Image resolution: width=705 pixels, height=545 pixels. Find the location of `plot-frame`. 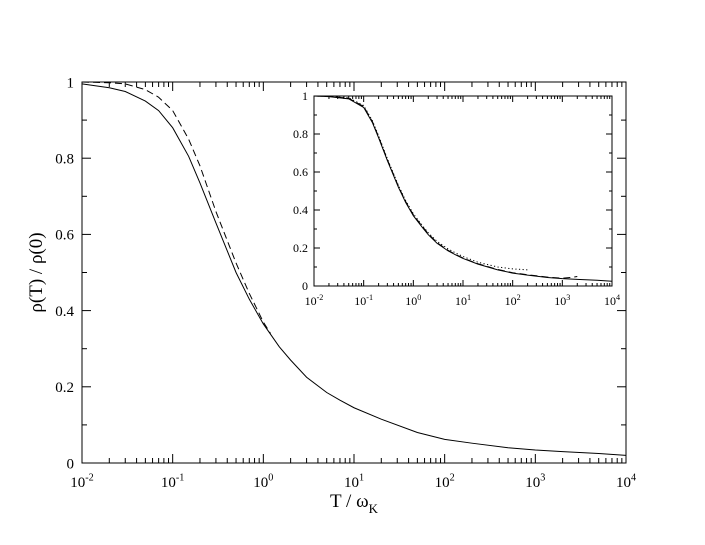

plot-frame is located at coordinates (463, 191).